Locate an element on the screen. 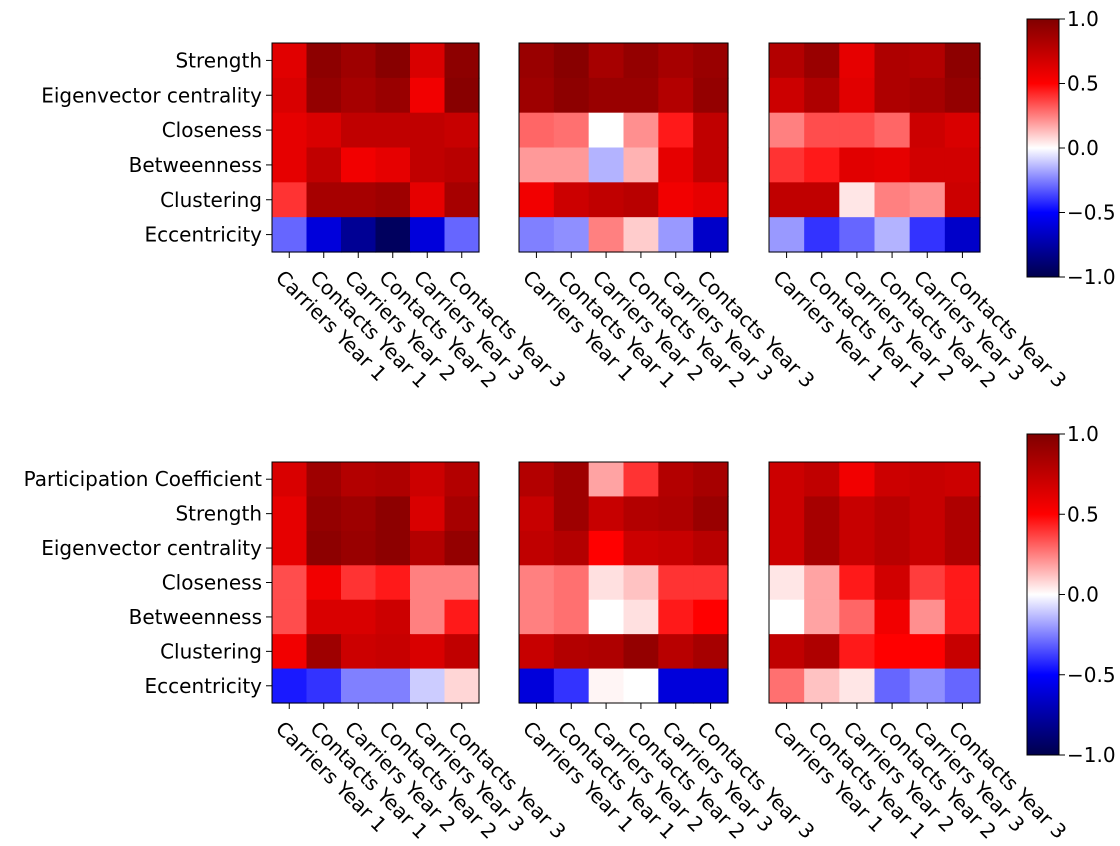  colorbar-bottom: −1.0 −0.5 0.0 0.5 1.0 is located at coordinates (1071, 594).